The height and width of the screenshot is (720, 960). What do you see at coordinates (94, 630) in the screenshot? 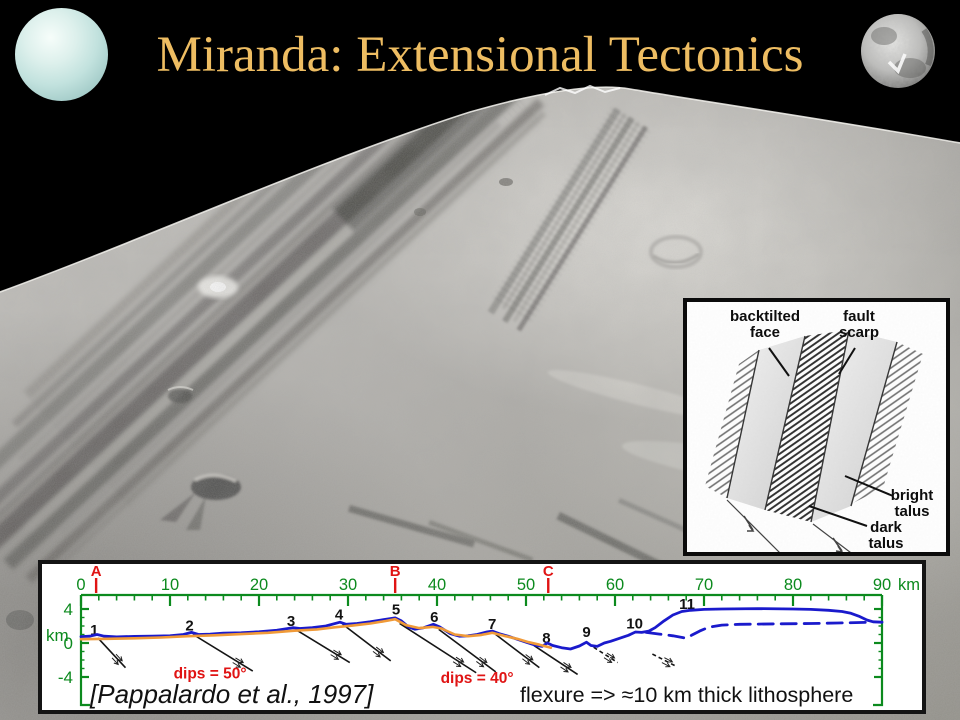
I see `fault-number-1: 1` at bounding box center [94, 630].